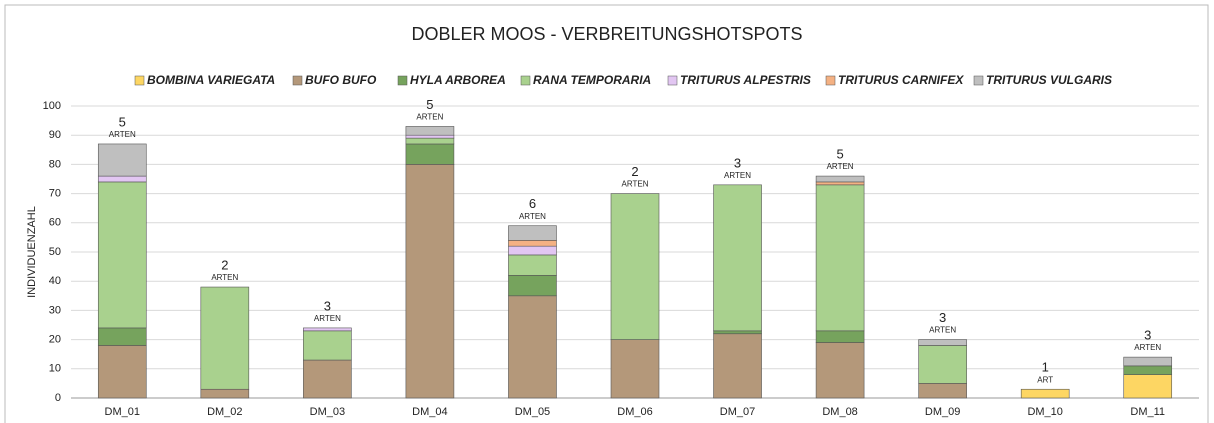 The height and width of the screenshot is (423, 1214). I want to click on y-tick-label: 90, so click(55, 135).